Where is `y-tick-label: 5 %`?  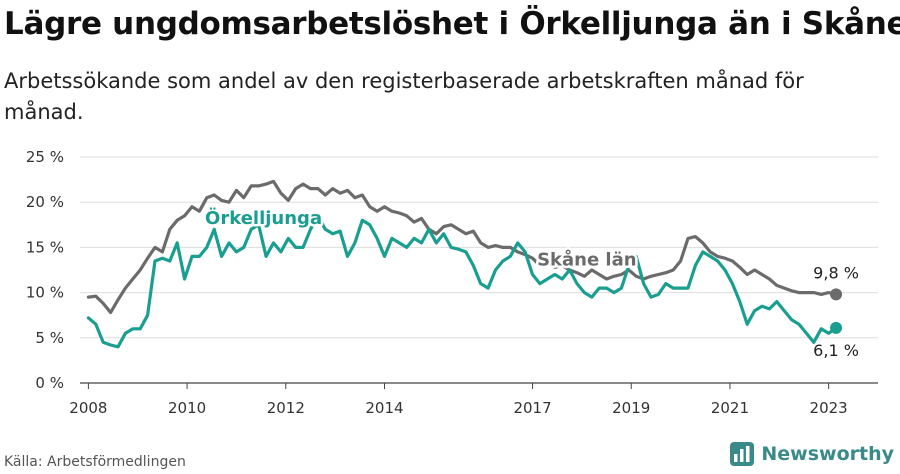 y-tick-label: 5 % is located at coordinates (49, 338).